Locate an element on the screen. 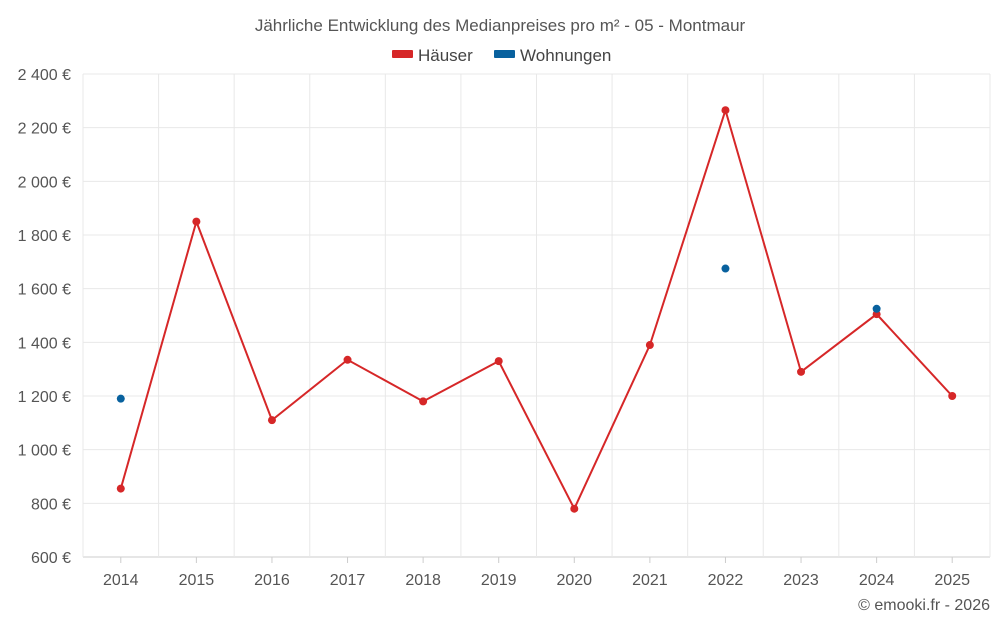 This screenshot has height=625, width=1000. legend-swatch-h-user is located at coordinates (402, 54).